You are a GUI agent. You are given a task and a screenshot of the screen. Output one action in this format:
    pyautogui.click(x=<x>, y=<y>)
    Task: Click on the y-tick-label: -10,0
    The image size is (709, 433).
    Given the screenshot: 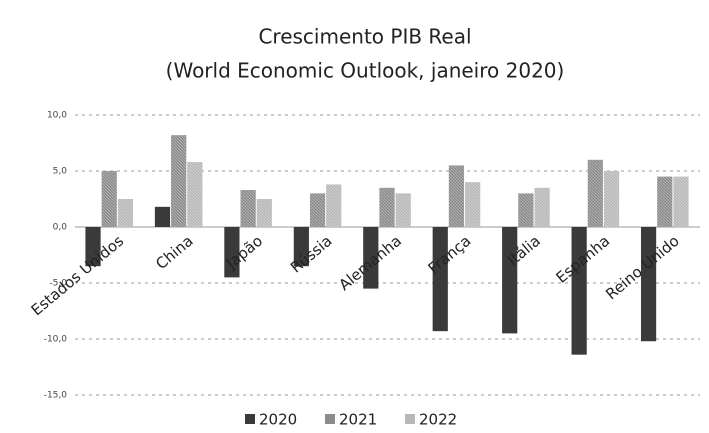 What is the action you would take?
    pyautogui.click(x=56, y=340)
    